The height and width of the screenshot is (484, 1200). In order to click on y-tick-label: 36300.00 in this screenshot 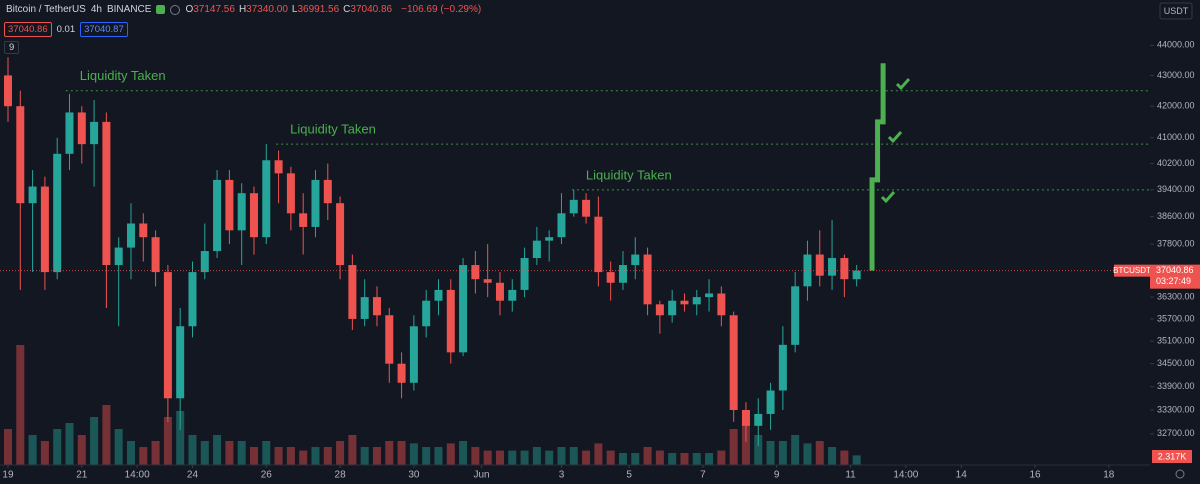, I will do `click(1176, 296)`.